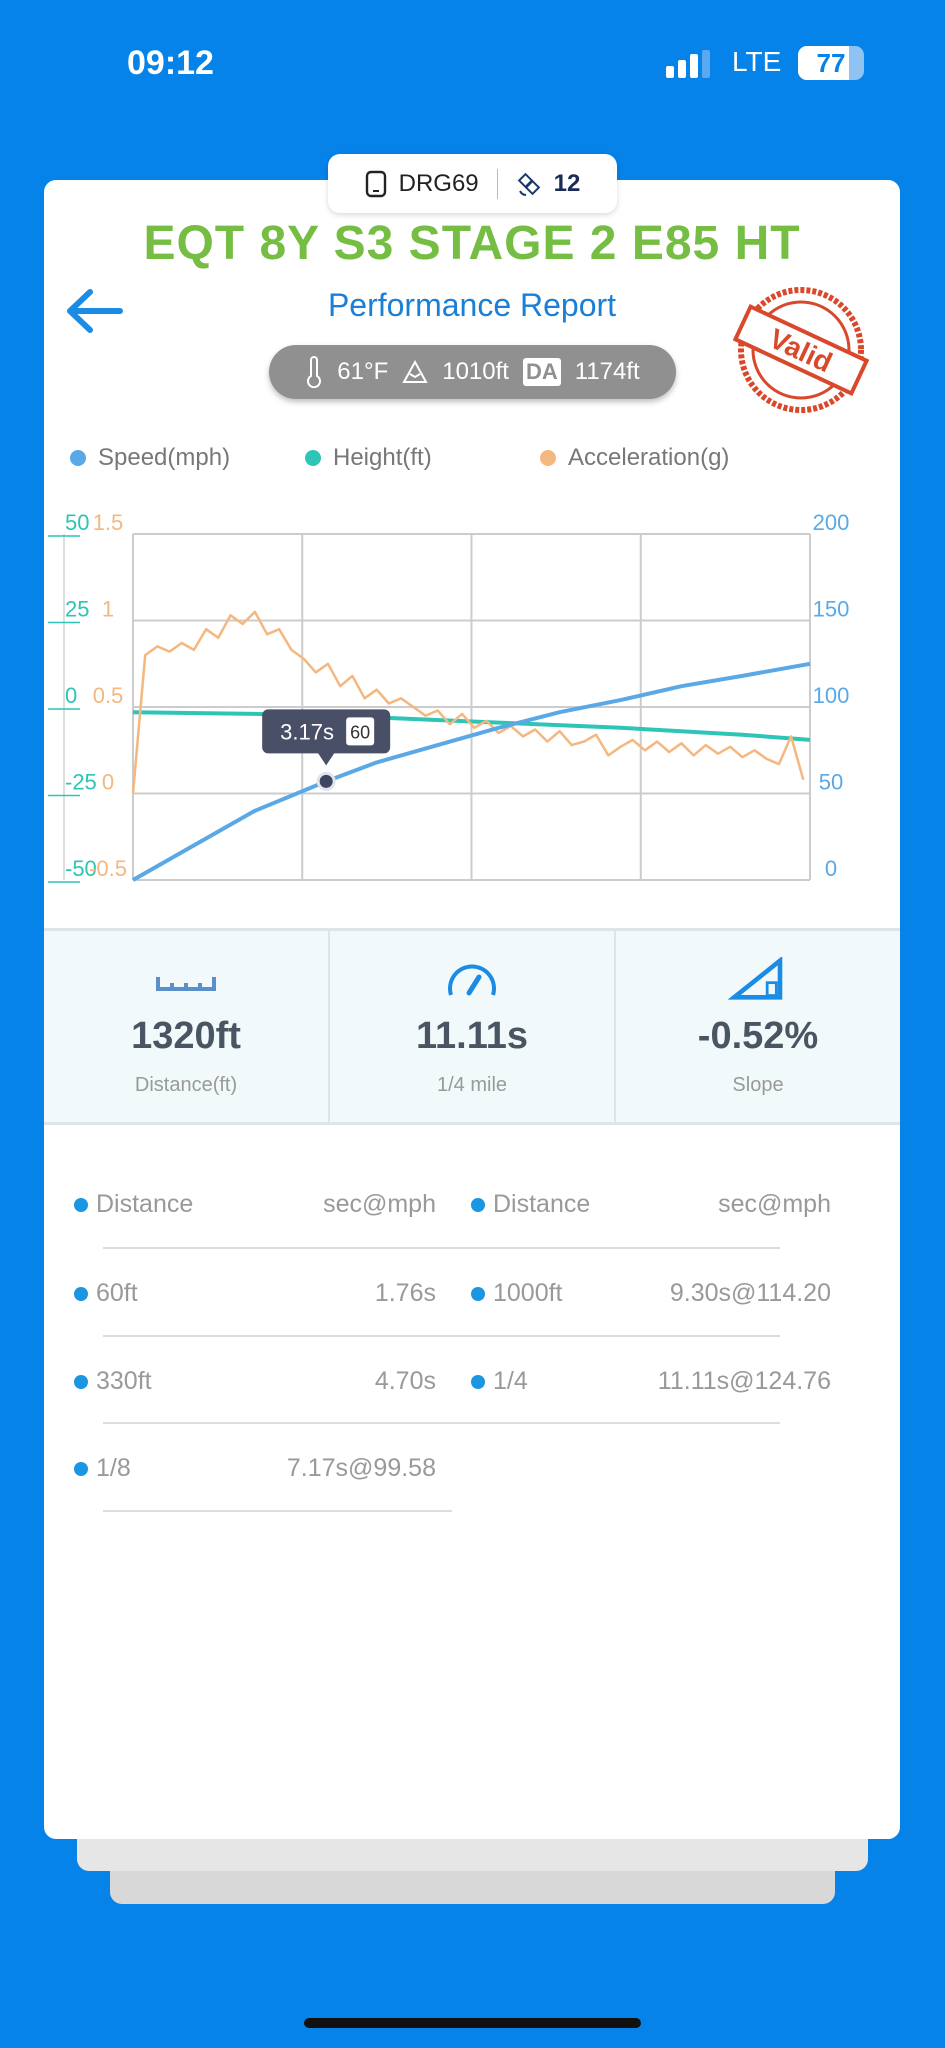  What do you see at coordinates (405, 1293) in the screenshot?
I see `split-value: 1.76s` at bounding box center [405, 1293].